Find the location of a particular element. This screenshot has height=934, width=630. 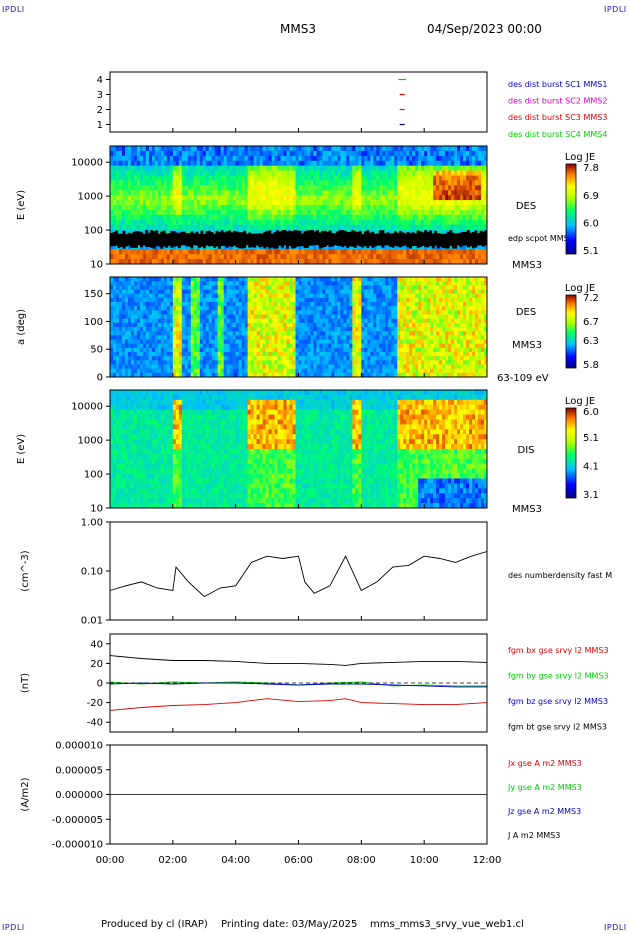

y-axis-label-des-pitch-angle: a (deg) is located at coordinates (21, 327).